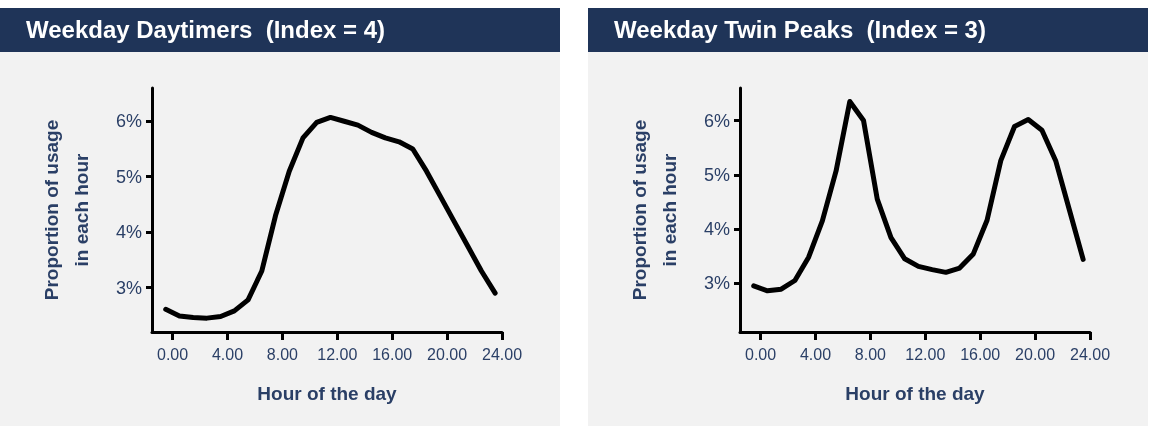 The width and height of the screenshot is (1151, 432). I want to click on chart-title: Weekday Twin Peaks (Index = 3), so click(868, 30).